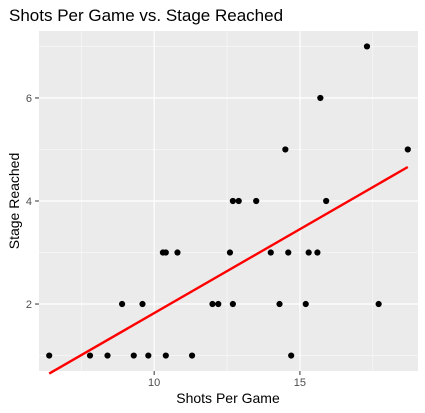 The height and width of the screenshot is (413, 425). Describe the element at coordinates (227, 380) in the screenshot. I see `x-axis-tick-labels: 10 15` at that location.